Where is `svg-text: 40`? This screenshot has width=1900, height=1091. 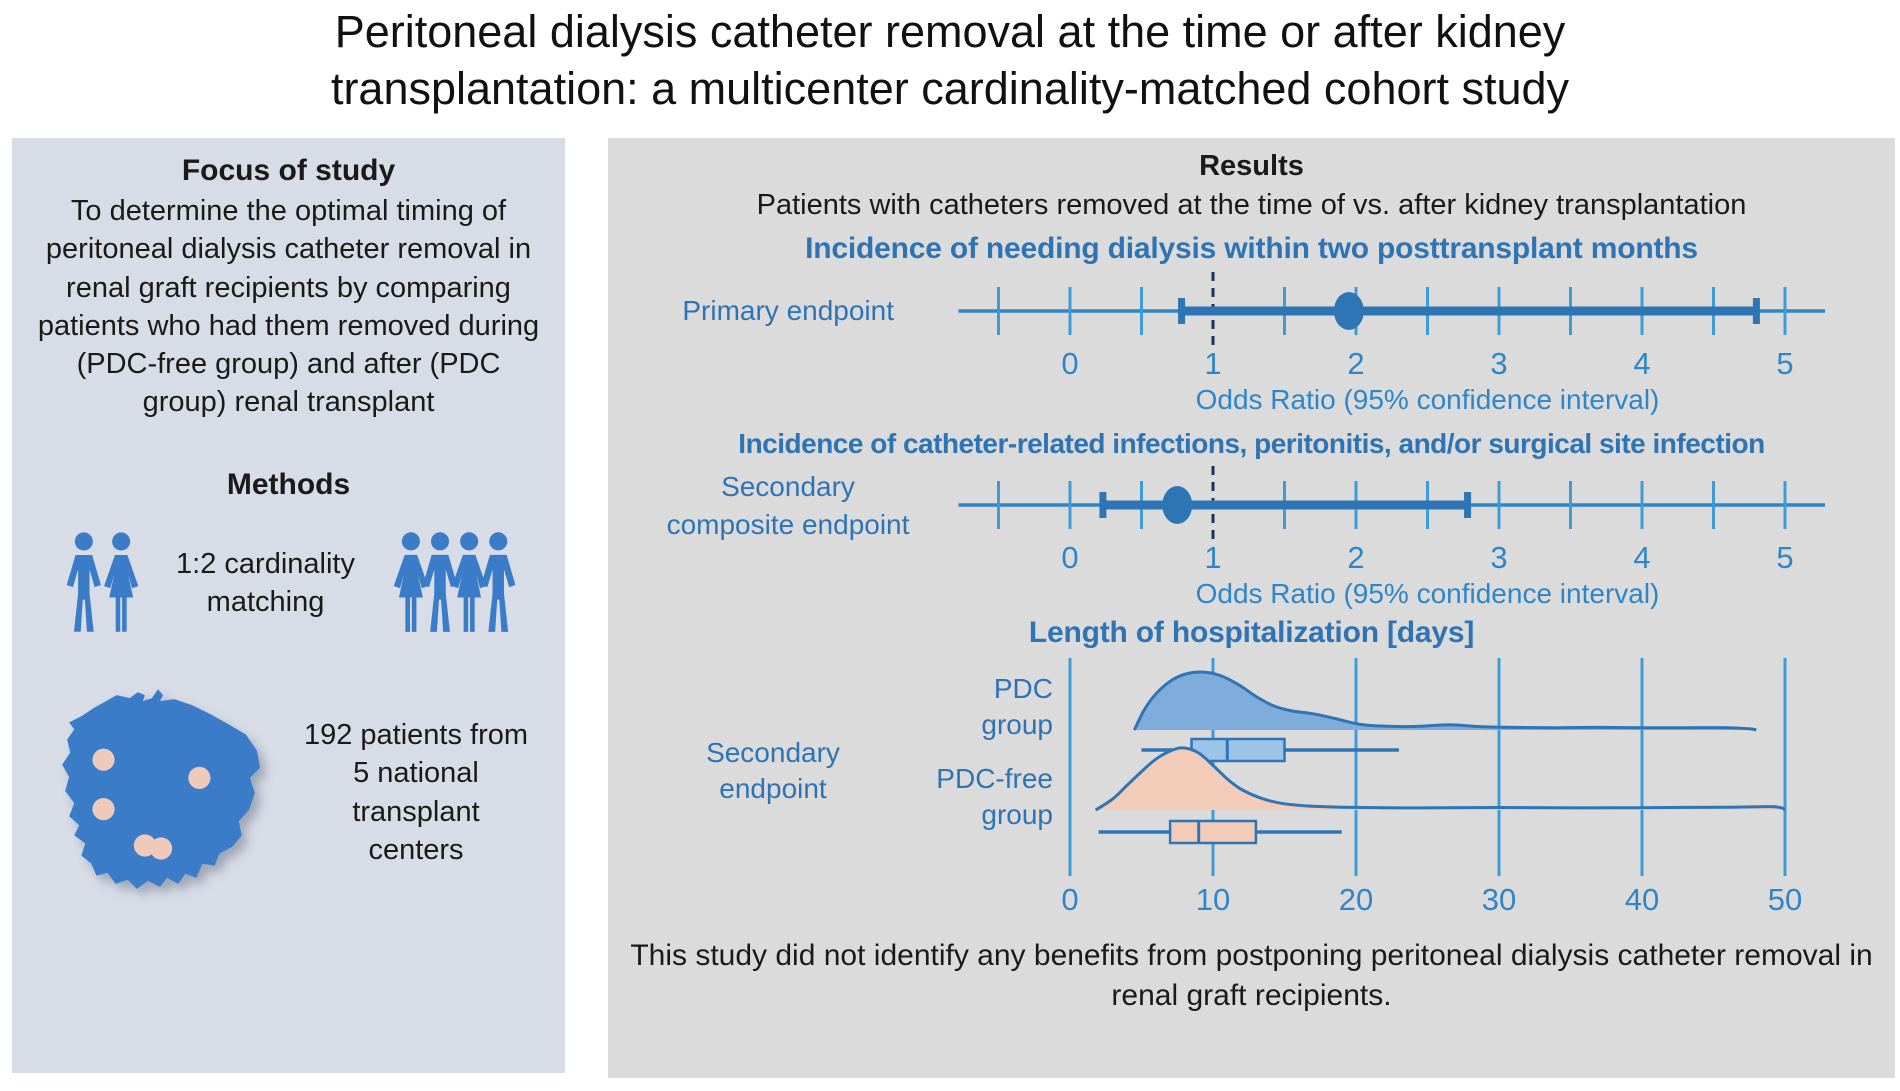
svg-text: 40 is located at coordinates (1642, 899).